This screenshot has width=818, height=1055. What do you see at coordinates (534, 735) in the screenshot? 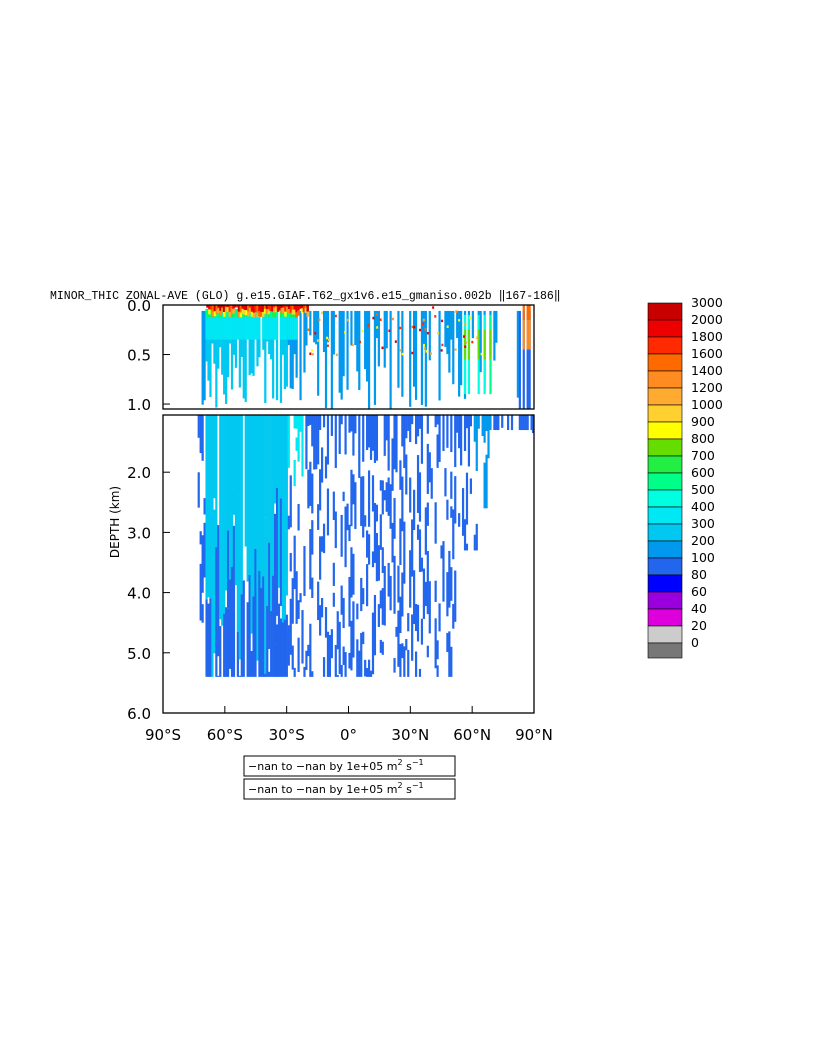
I see `x-tick-label: 90°N` at bounding box center [534, 735].